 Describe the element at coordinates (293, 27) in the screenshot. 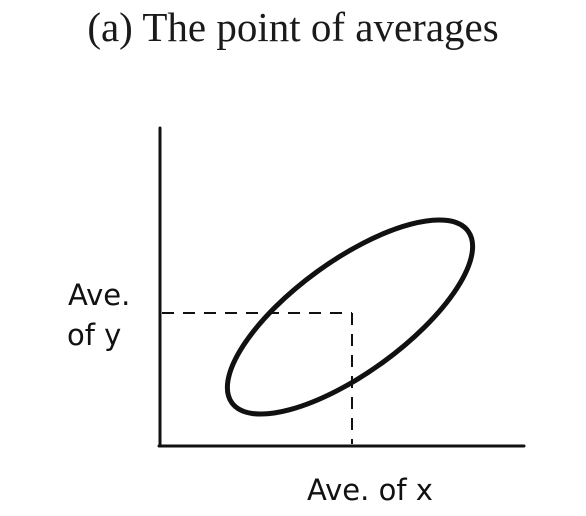

I see `figure-title: (a) The point of averages` at that location.